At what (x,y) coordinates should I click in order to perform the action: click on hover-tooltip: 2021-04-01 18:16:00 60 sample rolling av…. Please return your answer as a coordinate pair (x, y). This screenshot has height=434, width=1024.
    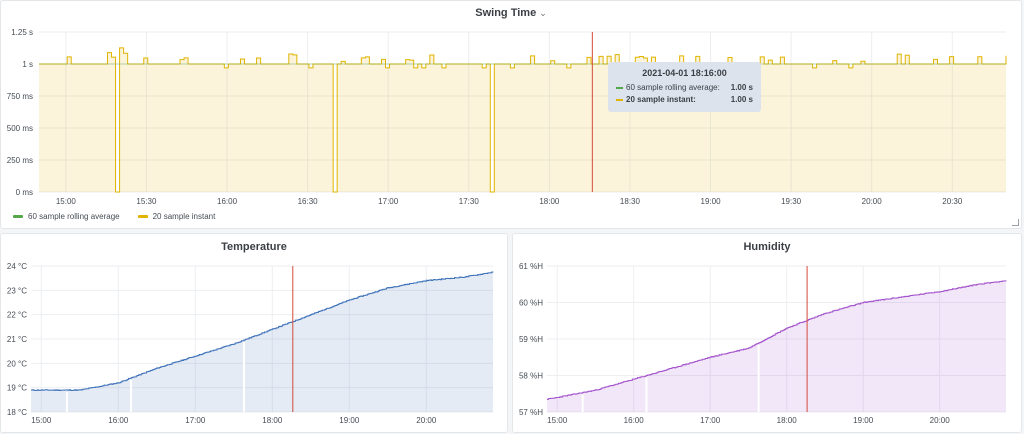
    Looking at the image, I should click on (684, 87).